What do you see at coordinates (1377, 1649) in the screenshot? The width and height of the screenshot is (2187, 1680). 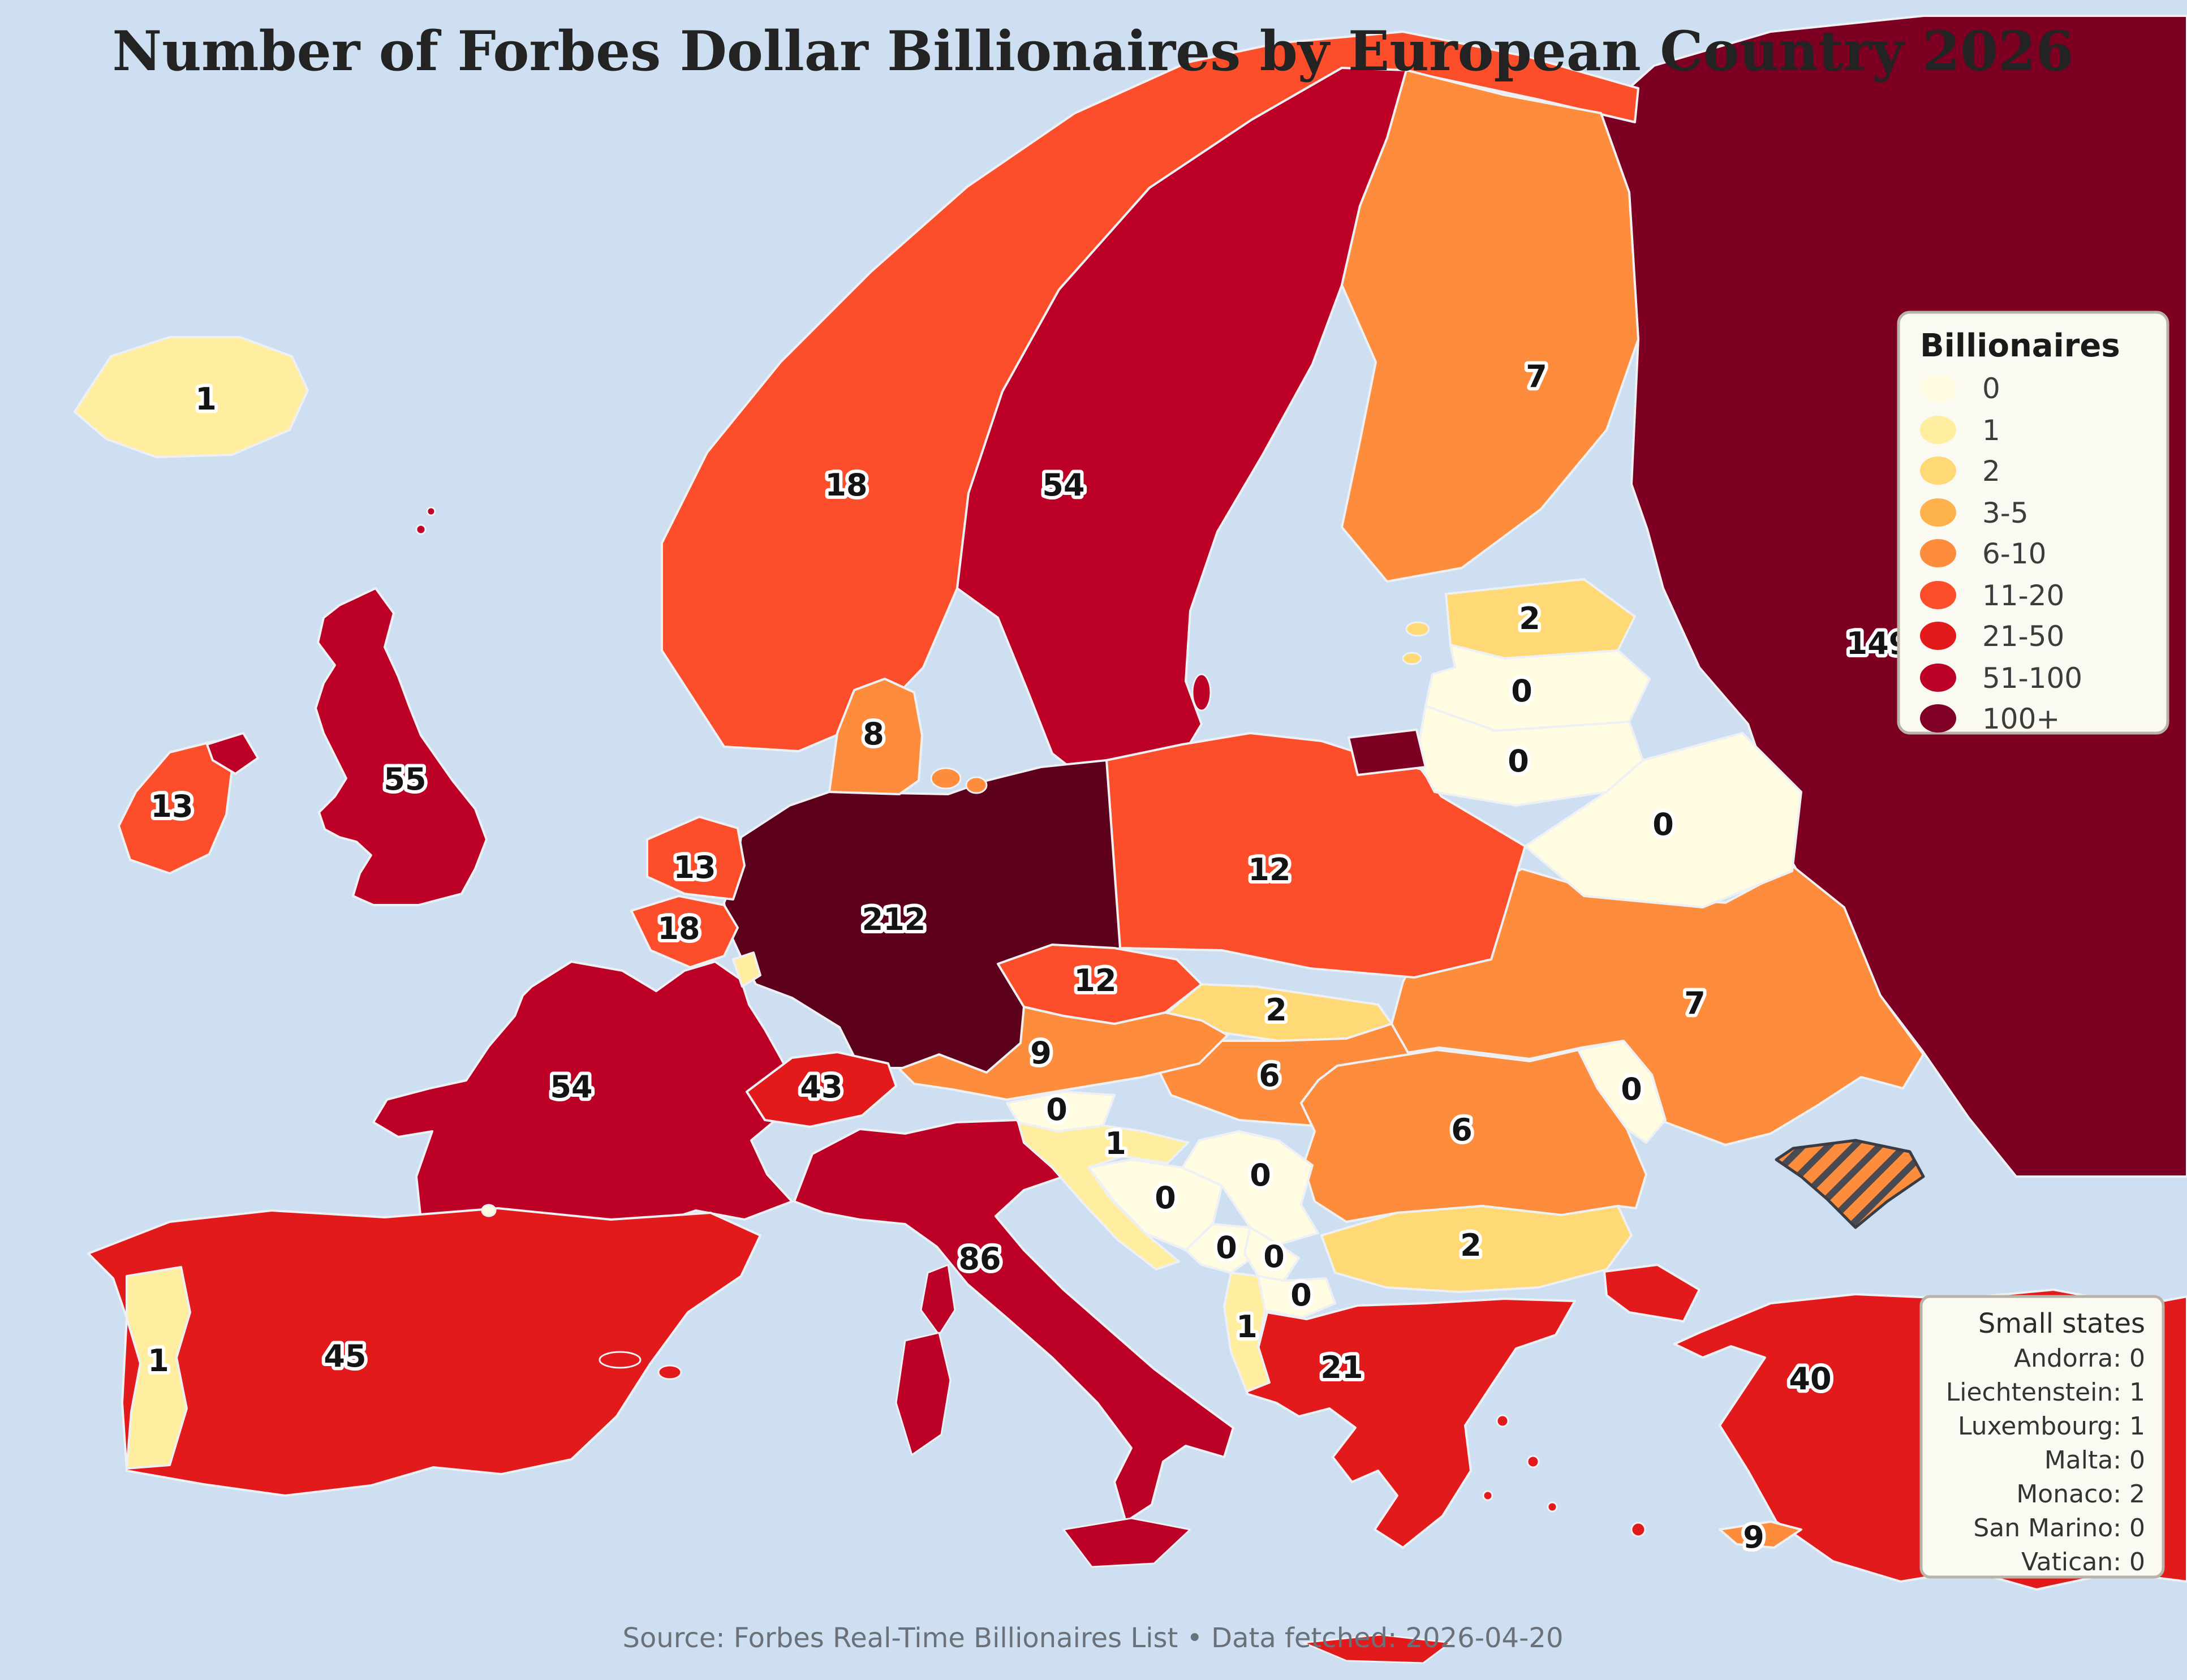 I see `island-crete` at bounding box center [1377, 1649].